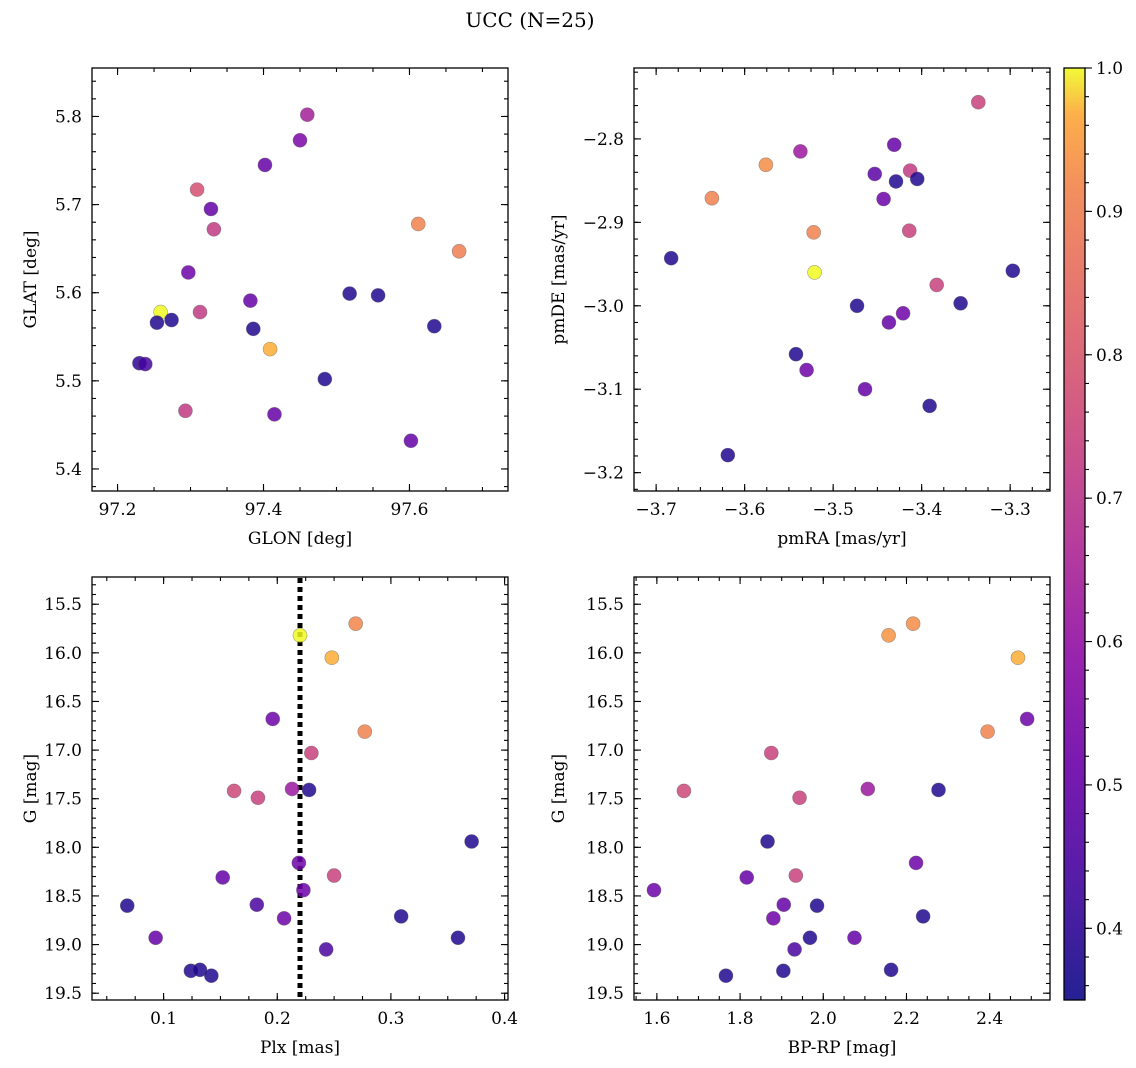 This screenshot has height=1068, width=1136. Describe the element at coordinates (300, 1048) in the screenshot. I see `x-axis-label: Plx [mas]` at that location.